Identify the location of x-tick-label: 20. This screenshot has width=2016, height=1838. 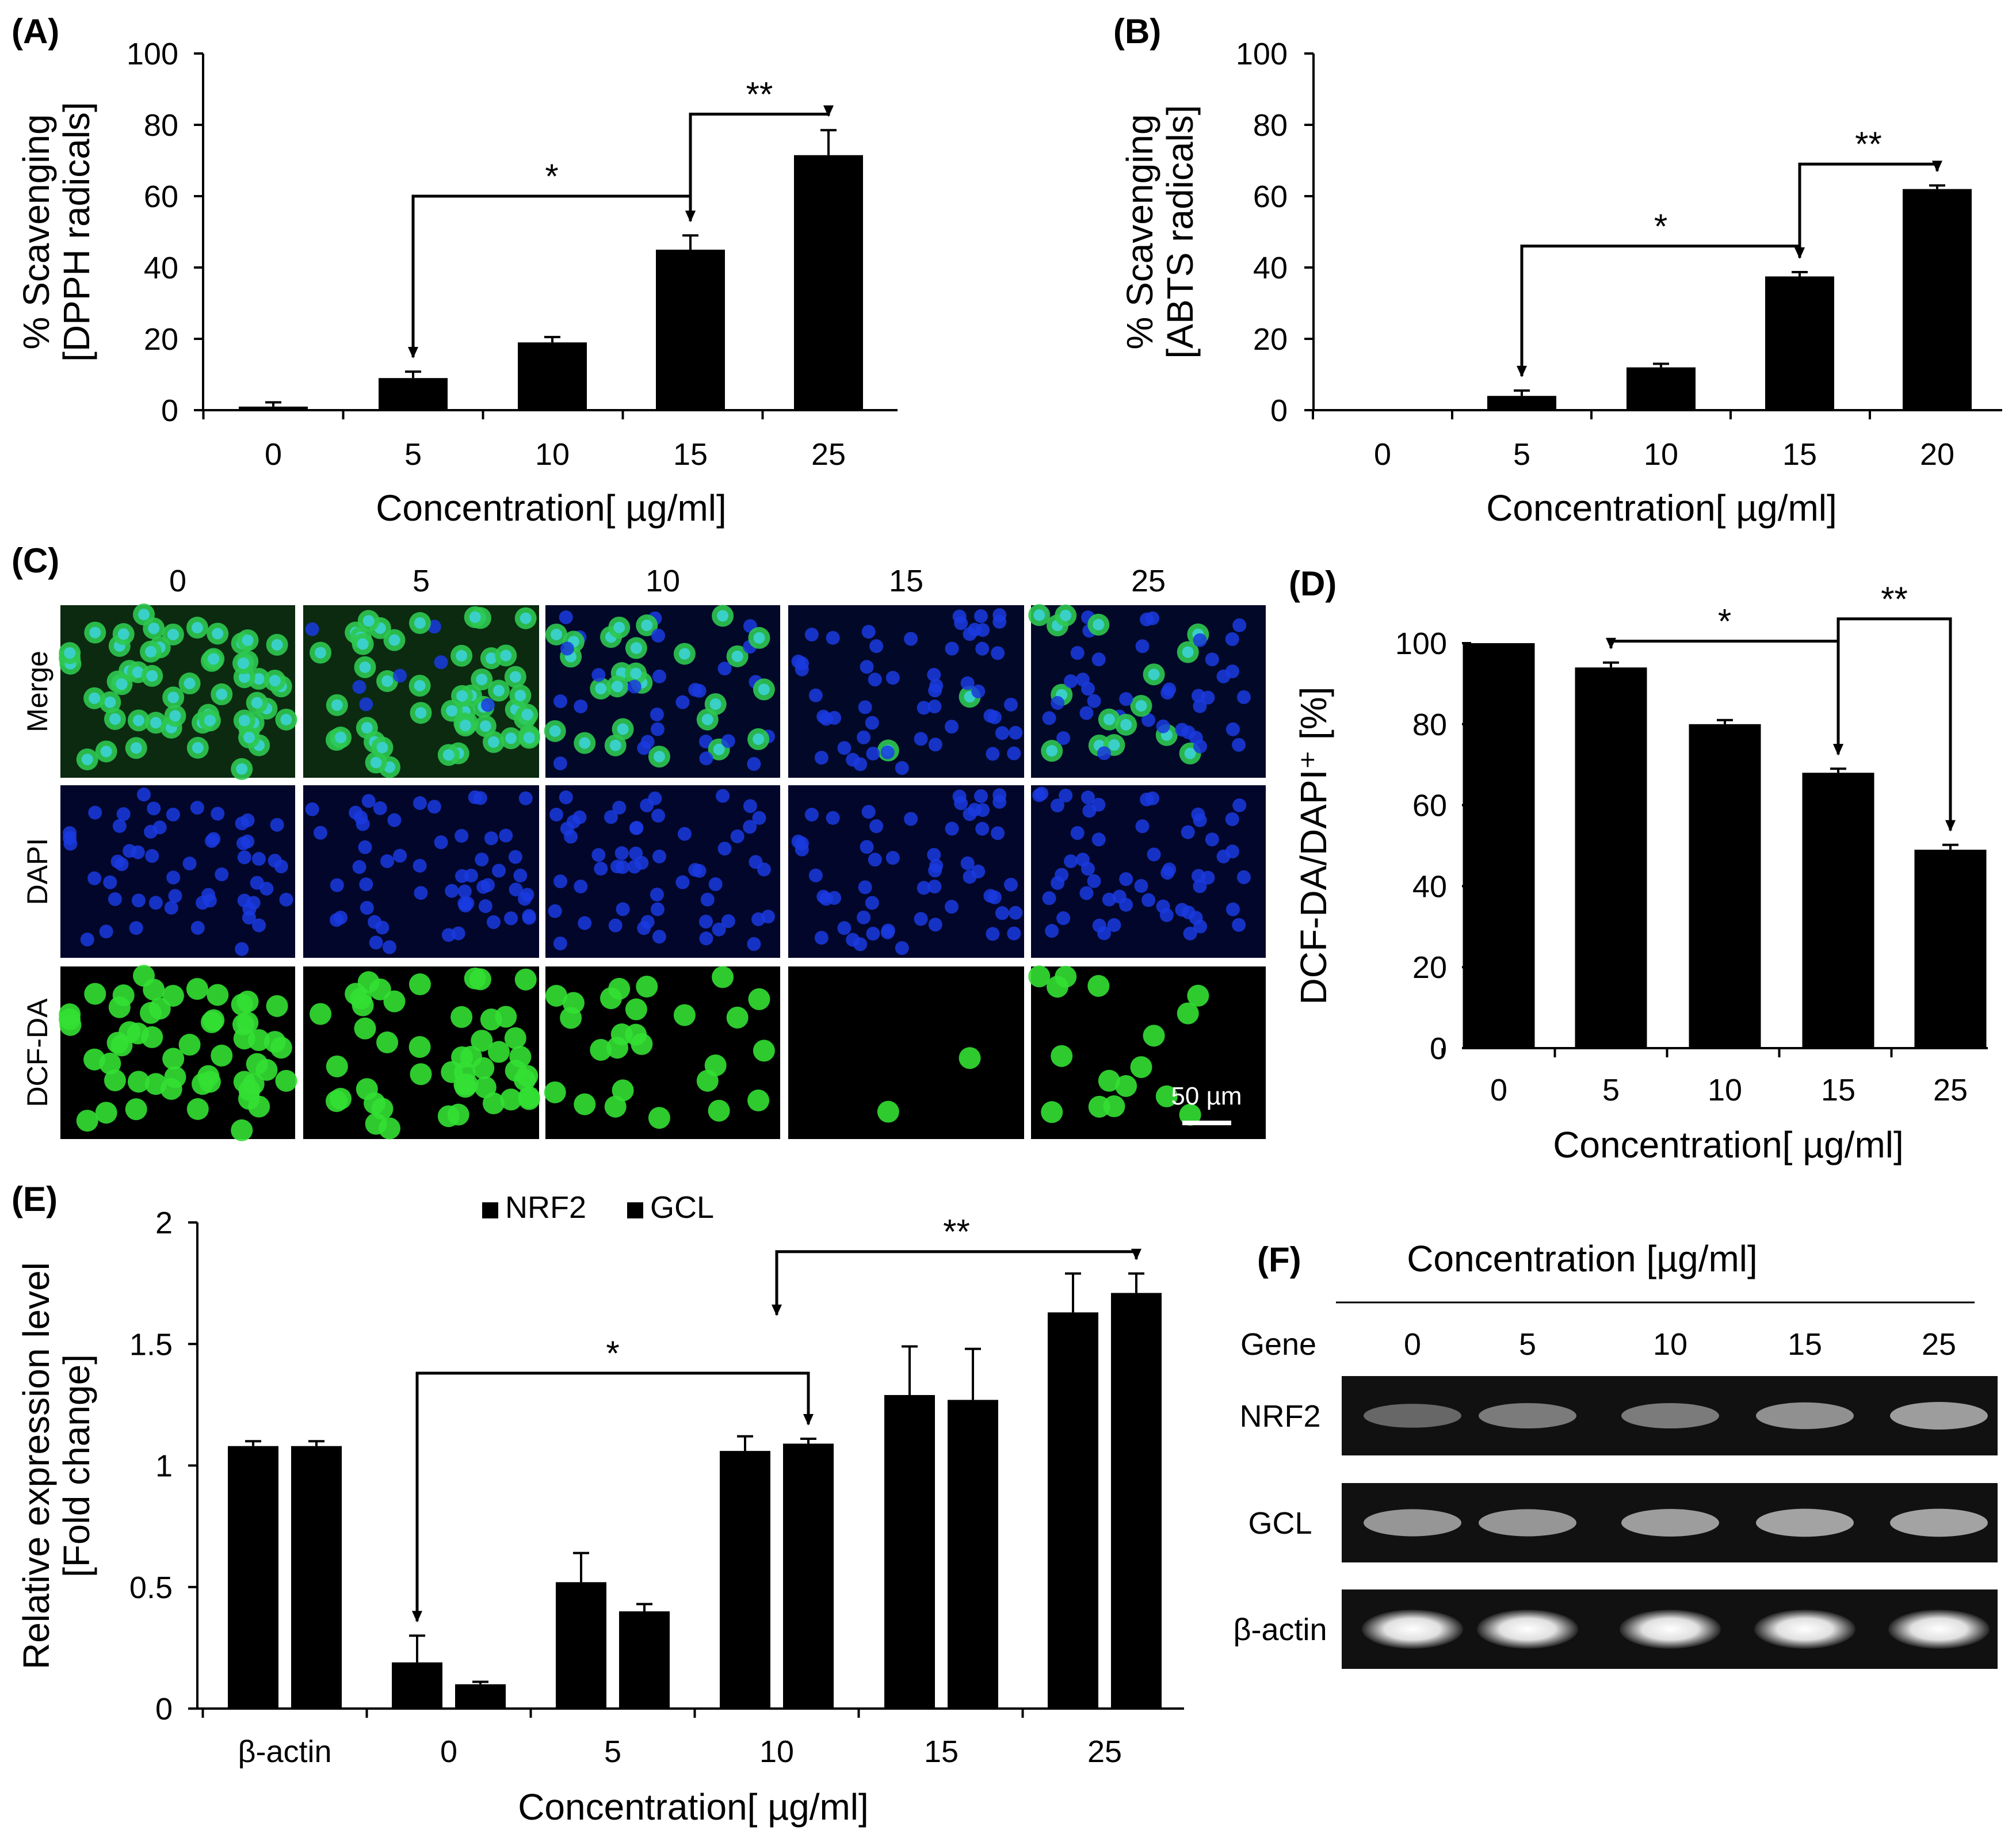
(1937, 454).